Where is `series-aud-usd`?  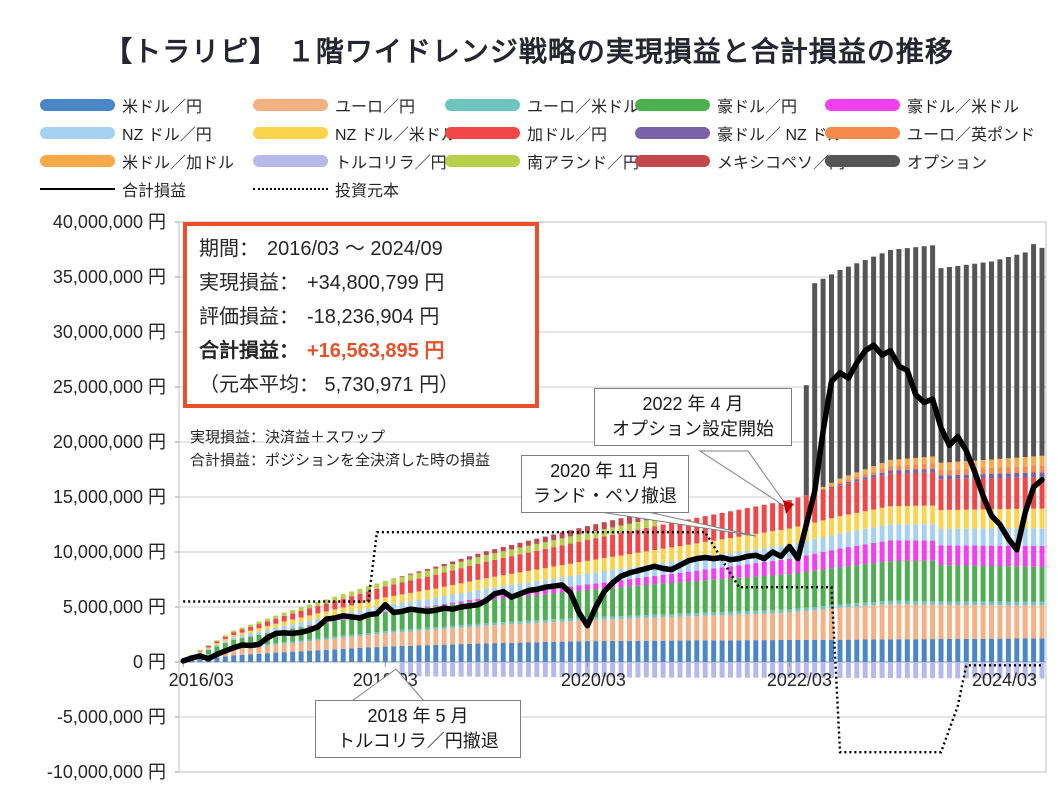 series-aud-usd is located at coordinates (625, 595).